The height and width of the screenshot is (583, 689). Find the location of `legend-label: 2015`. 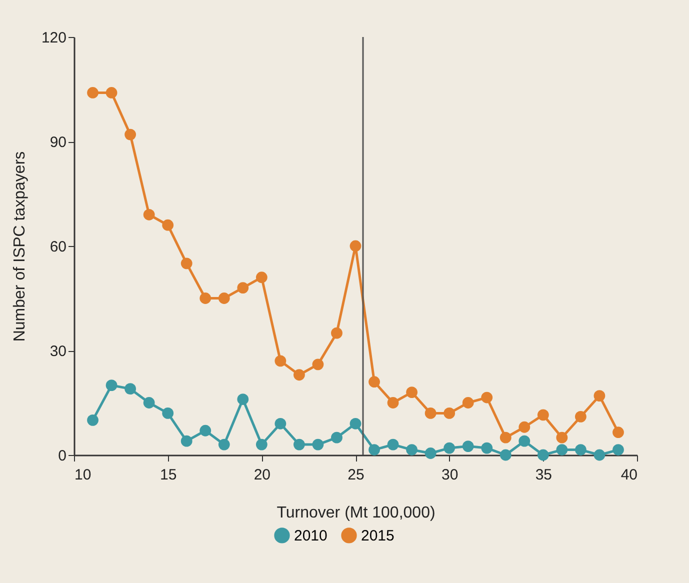

legend-label: 2015 is located at coordinates (377, 535).